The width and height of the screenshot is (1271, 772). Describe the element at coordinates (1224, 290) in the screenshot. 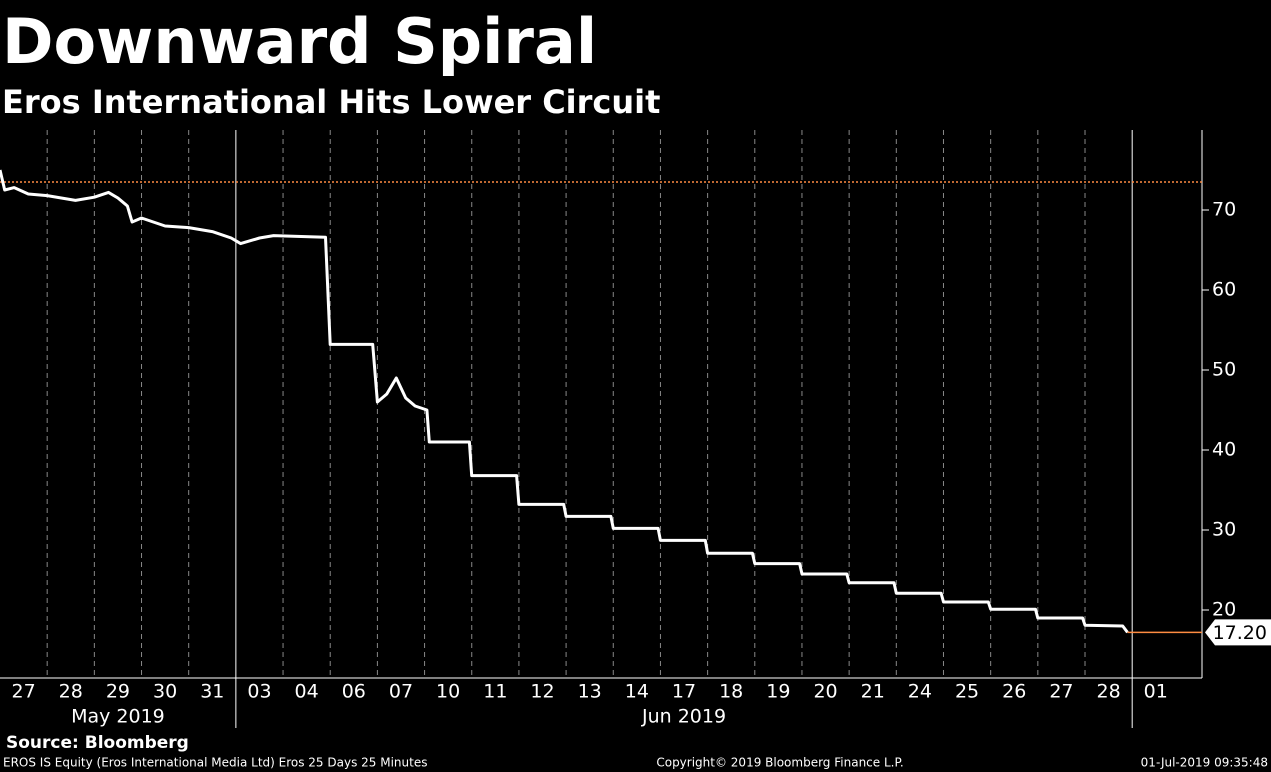

I see `y-tick-label: 60` at that location.